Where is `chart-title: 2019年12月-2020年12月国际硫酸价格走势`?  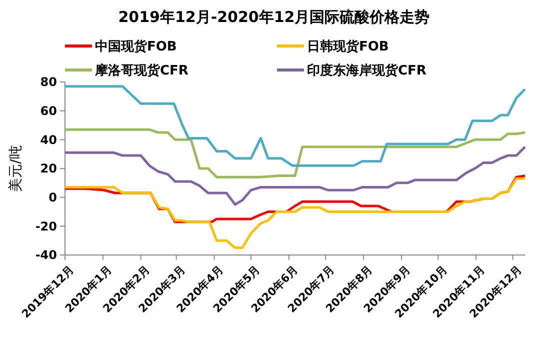 chart-title: 2019年12月-2020年12月国际硫酸价格走势 is located at coordinates (274, 17).